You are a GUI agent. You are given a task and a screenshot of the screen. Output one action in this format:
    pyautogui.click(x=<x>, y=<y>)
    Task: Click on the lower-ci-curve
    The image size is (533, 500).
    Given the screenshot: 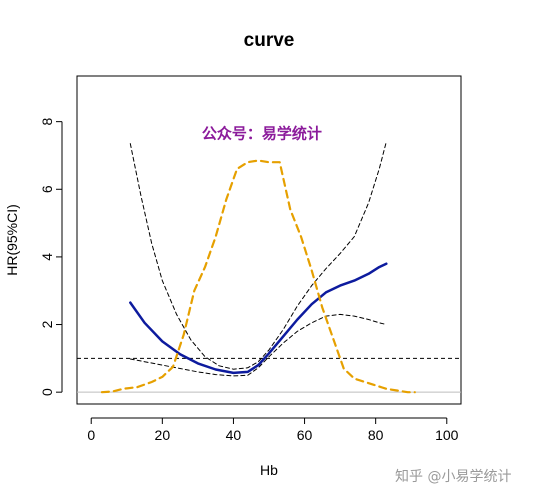 What is the action you would take?
    pyautogui.click(x=258, y=345)
    